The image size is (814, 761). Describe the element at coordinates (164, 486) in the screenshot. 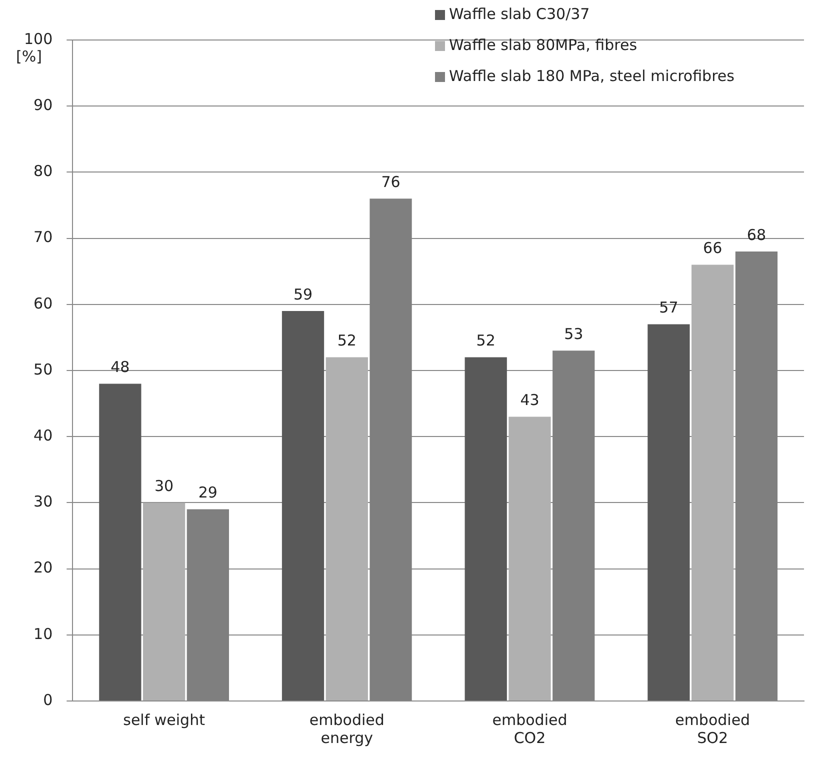

I see `data-label: 30` at that location.